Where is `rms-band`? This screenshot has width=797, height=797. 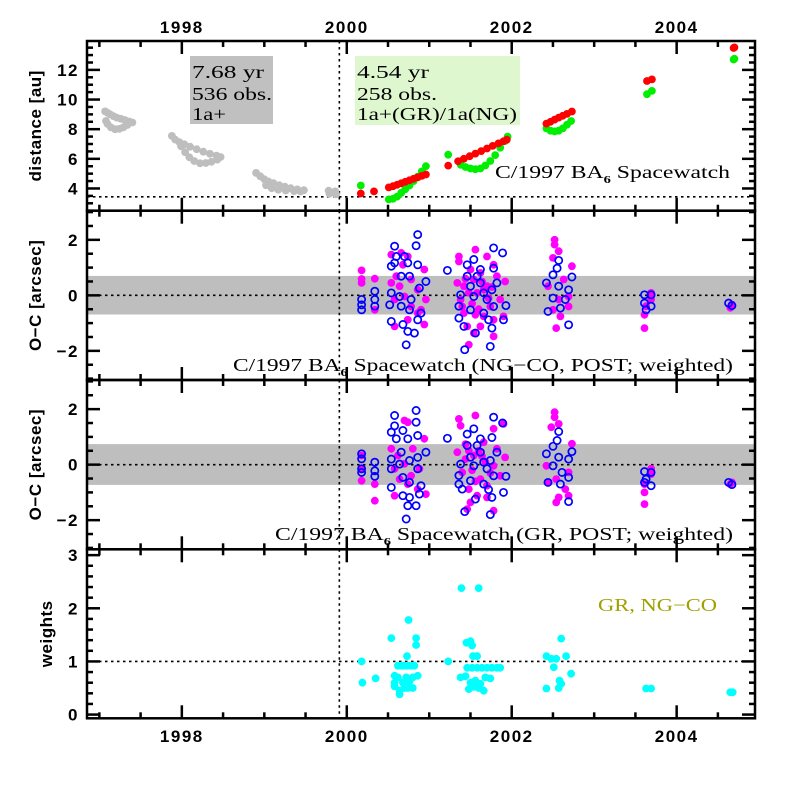
rms-band is located at coordinates (421, 464).